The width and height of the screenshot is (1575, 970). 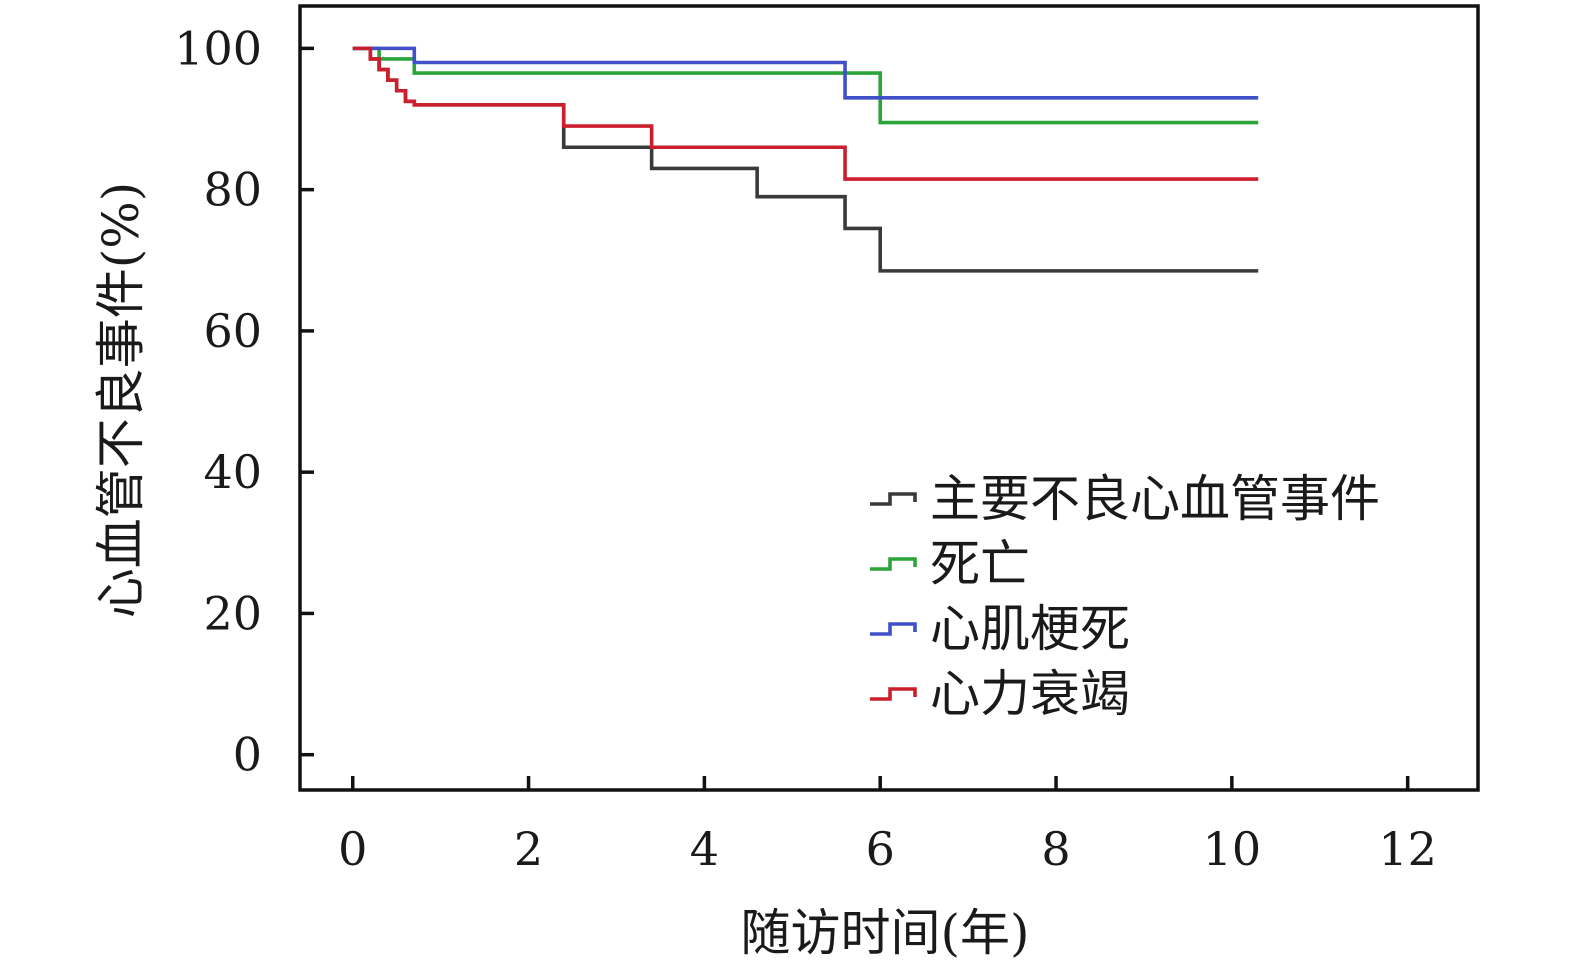 What do you see at coordinates (232, 472) in the screenshot?
I see `y-tick-label: 40` at bounding box center [232, 472].